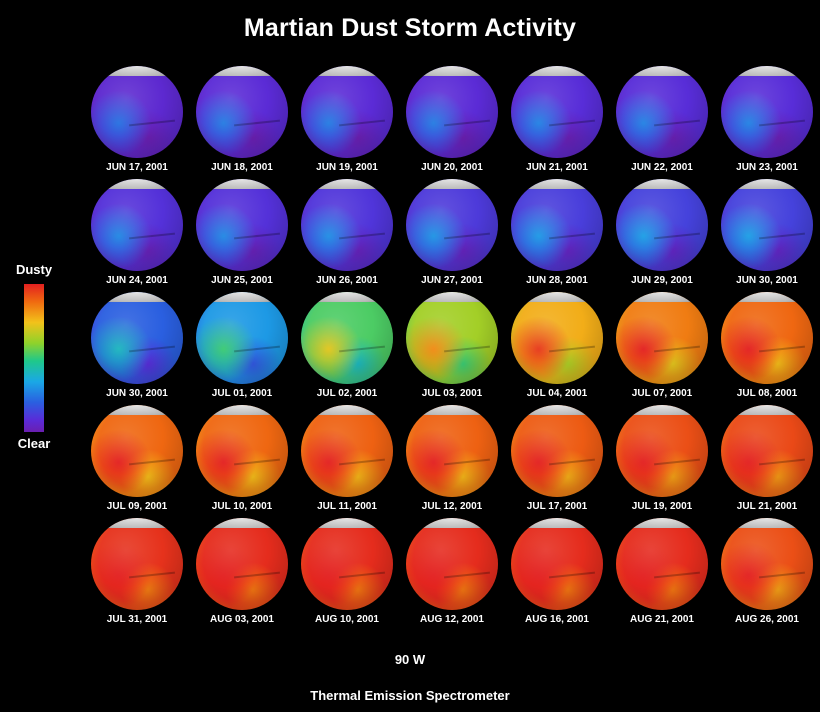 This screenshot has width=820, height=712. I want to click on globe-snapshot: JUL 17, 2001, so click(557, 461).